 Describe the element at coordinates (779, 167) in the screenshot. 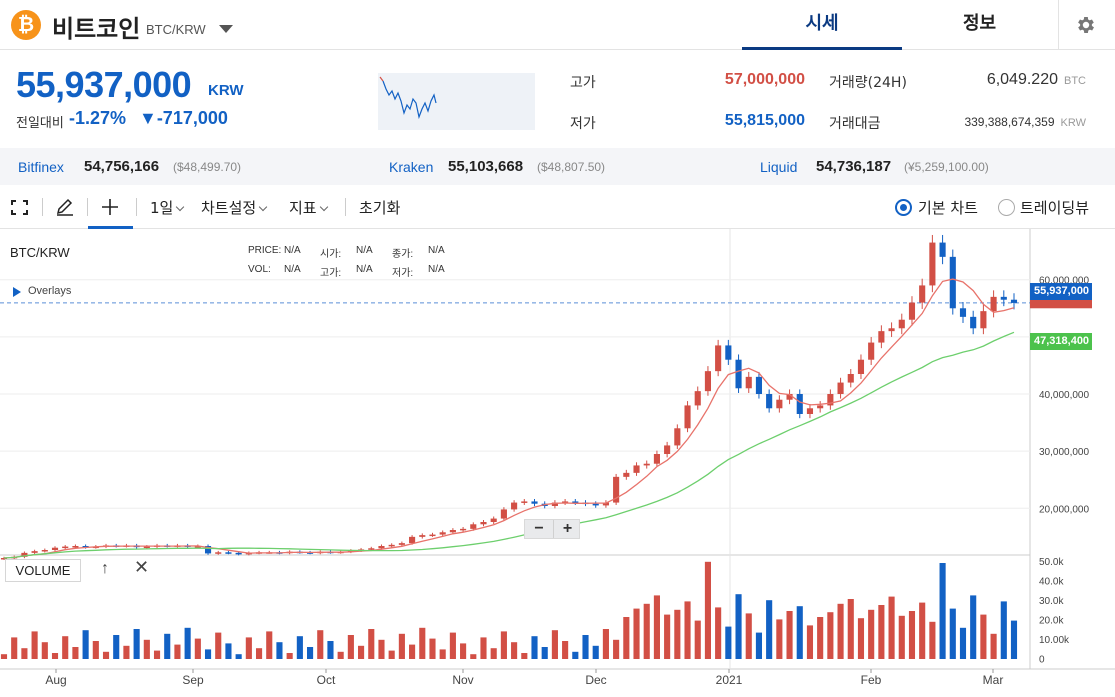

I see `exchange-name-liquid: Liquid` at that location.